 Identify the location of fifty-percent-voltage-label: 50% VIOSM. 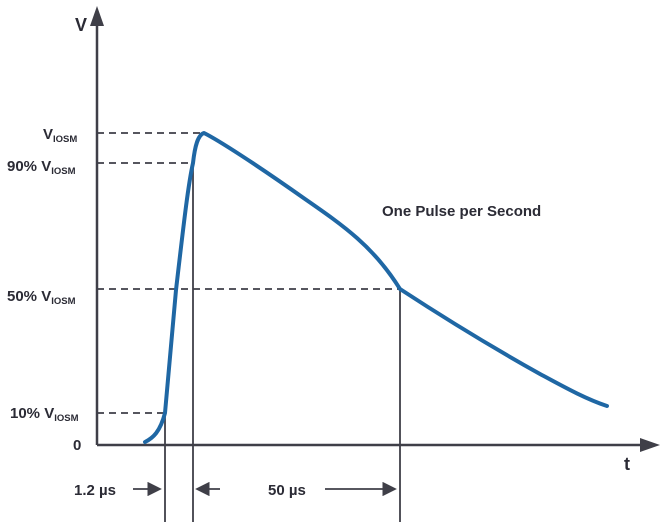
(41, 297).